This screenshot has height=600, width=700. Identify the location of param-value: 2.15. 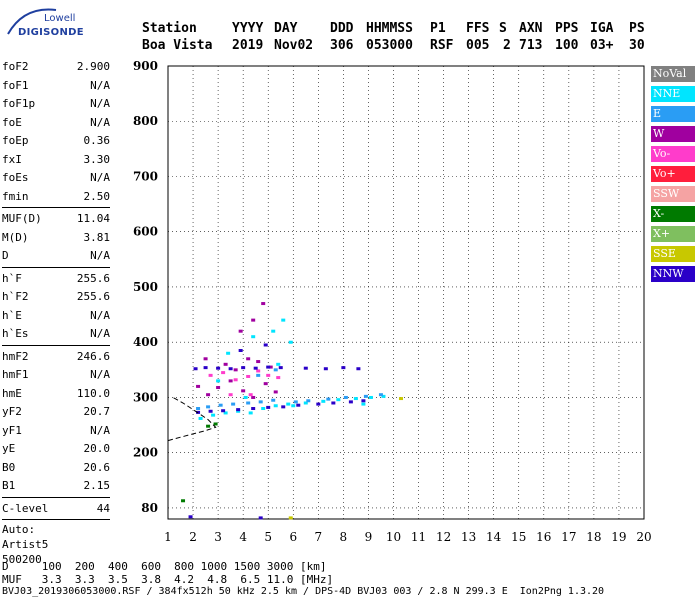
(97, 485).